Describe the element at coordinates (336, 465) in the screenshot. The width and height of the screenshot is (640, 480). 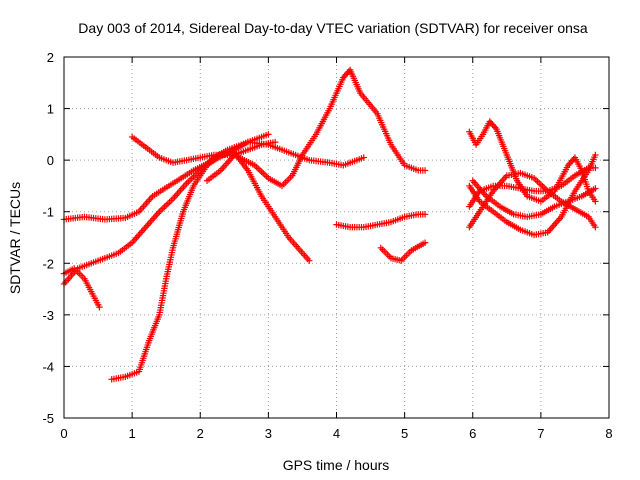
I see `x-axis-label: GPS time / hours` at that location.